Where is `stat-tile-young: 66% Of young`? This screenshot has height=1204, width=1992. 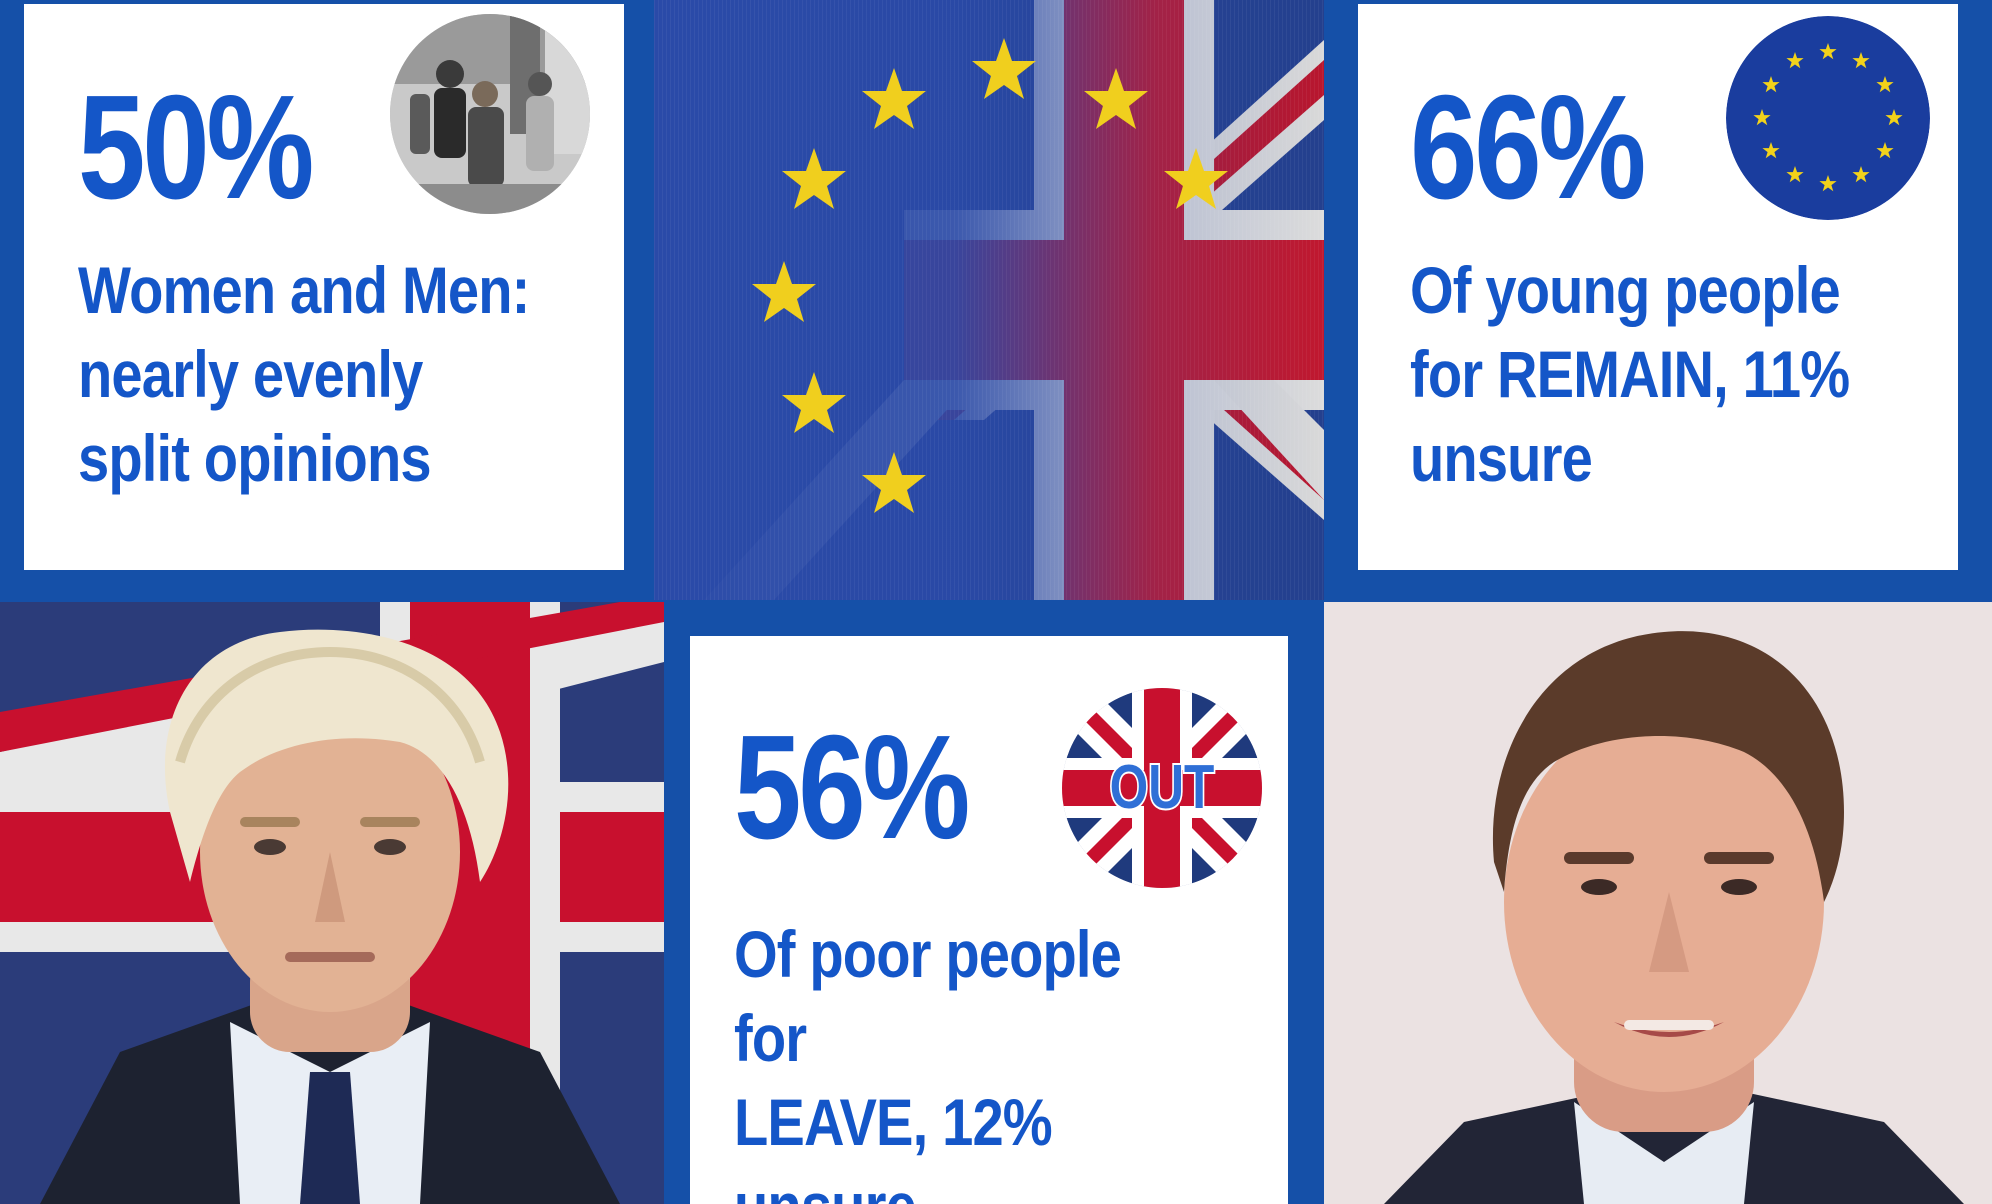
stat-tile-young: 66% Of young is located at coordinates (1658, 287).